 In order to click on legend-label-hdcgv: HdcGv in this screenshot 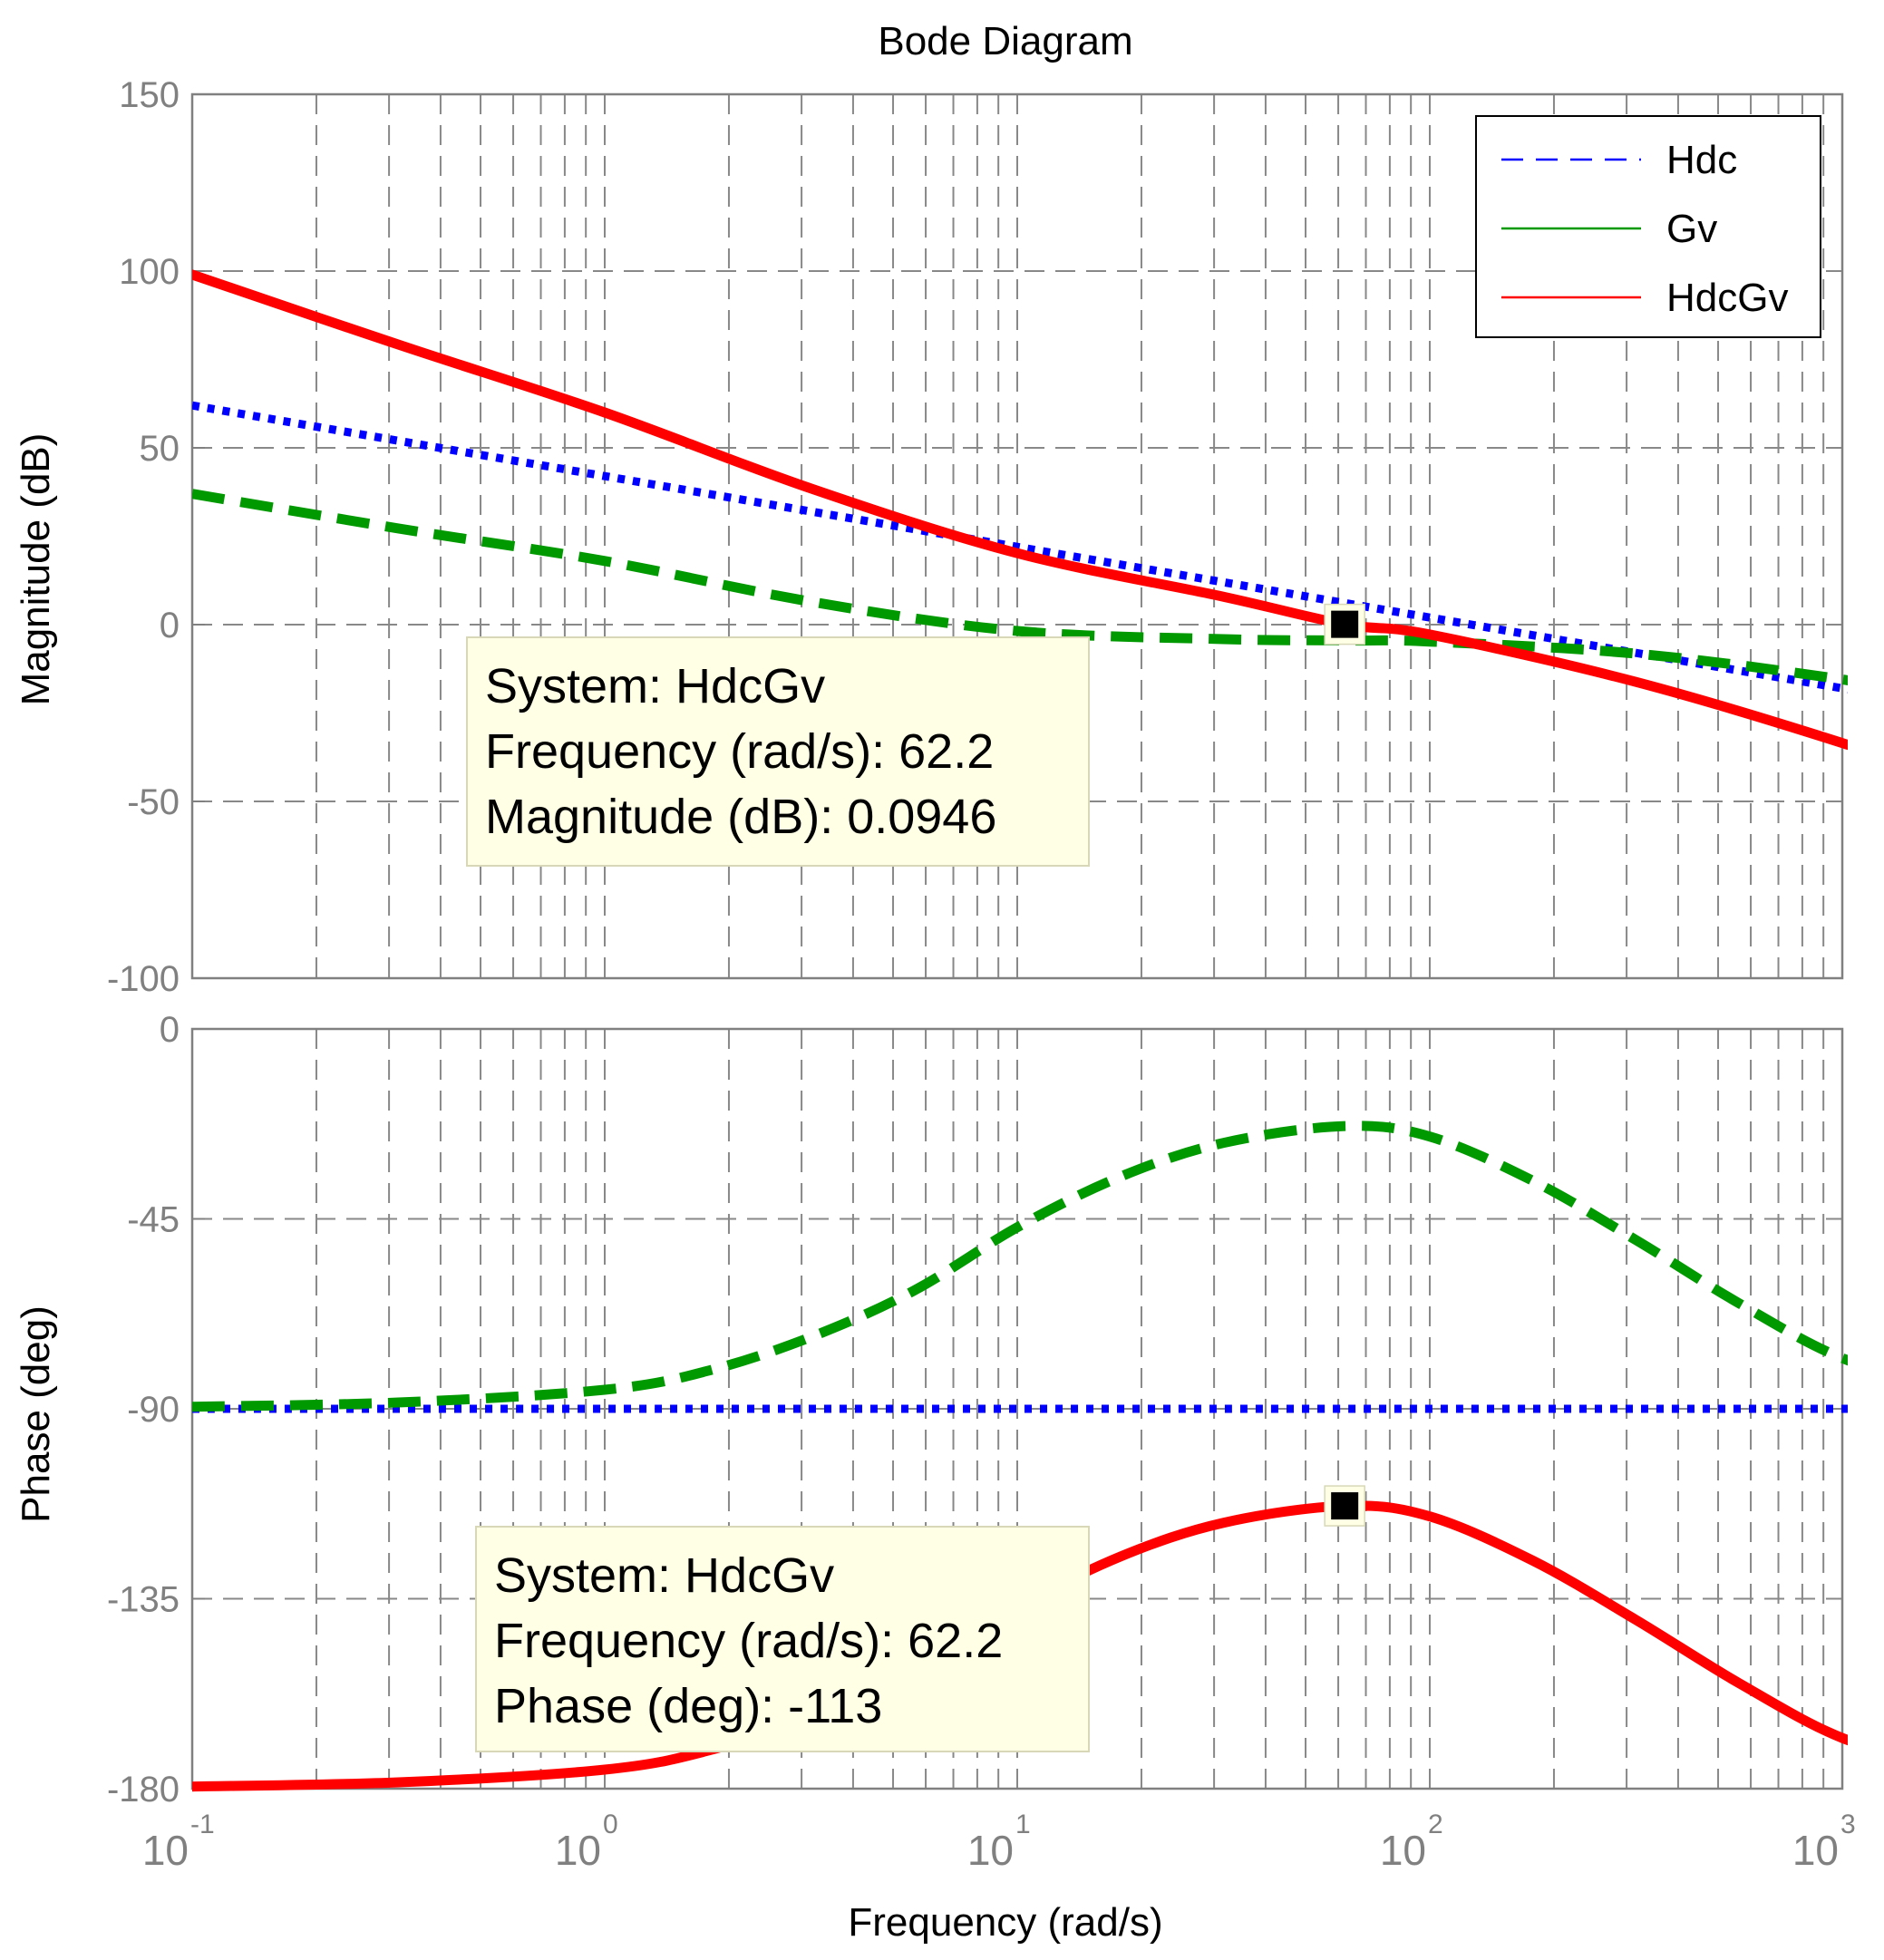, I will do `click(1727, 298)`.